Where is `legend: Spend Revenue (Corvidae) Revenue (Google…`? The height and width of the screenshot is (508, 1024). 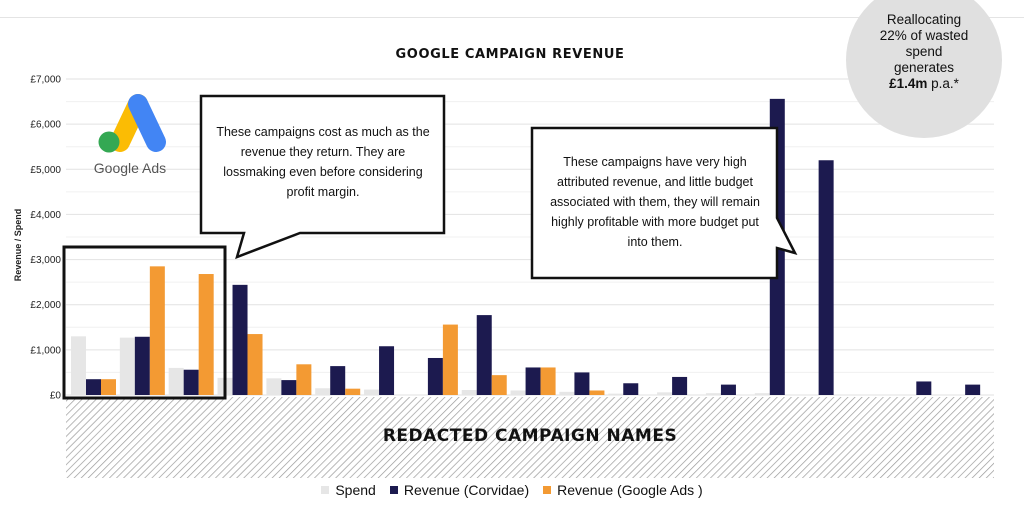
legend: Spend Revenue (Corvidae) Revenue (Google… is located at coordinates (512, 490).